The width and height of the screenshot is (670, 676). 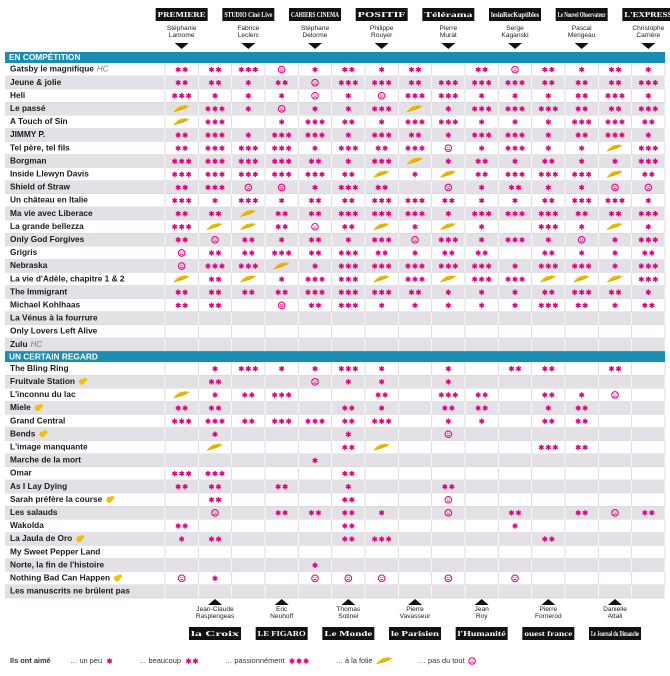 I want to click on down-arrow, so click(x=448, y=46).